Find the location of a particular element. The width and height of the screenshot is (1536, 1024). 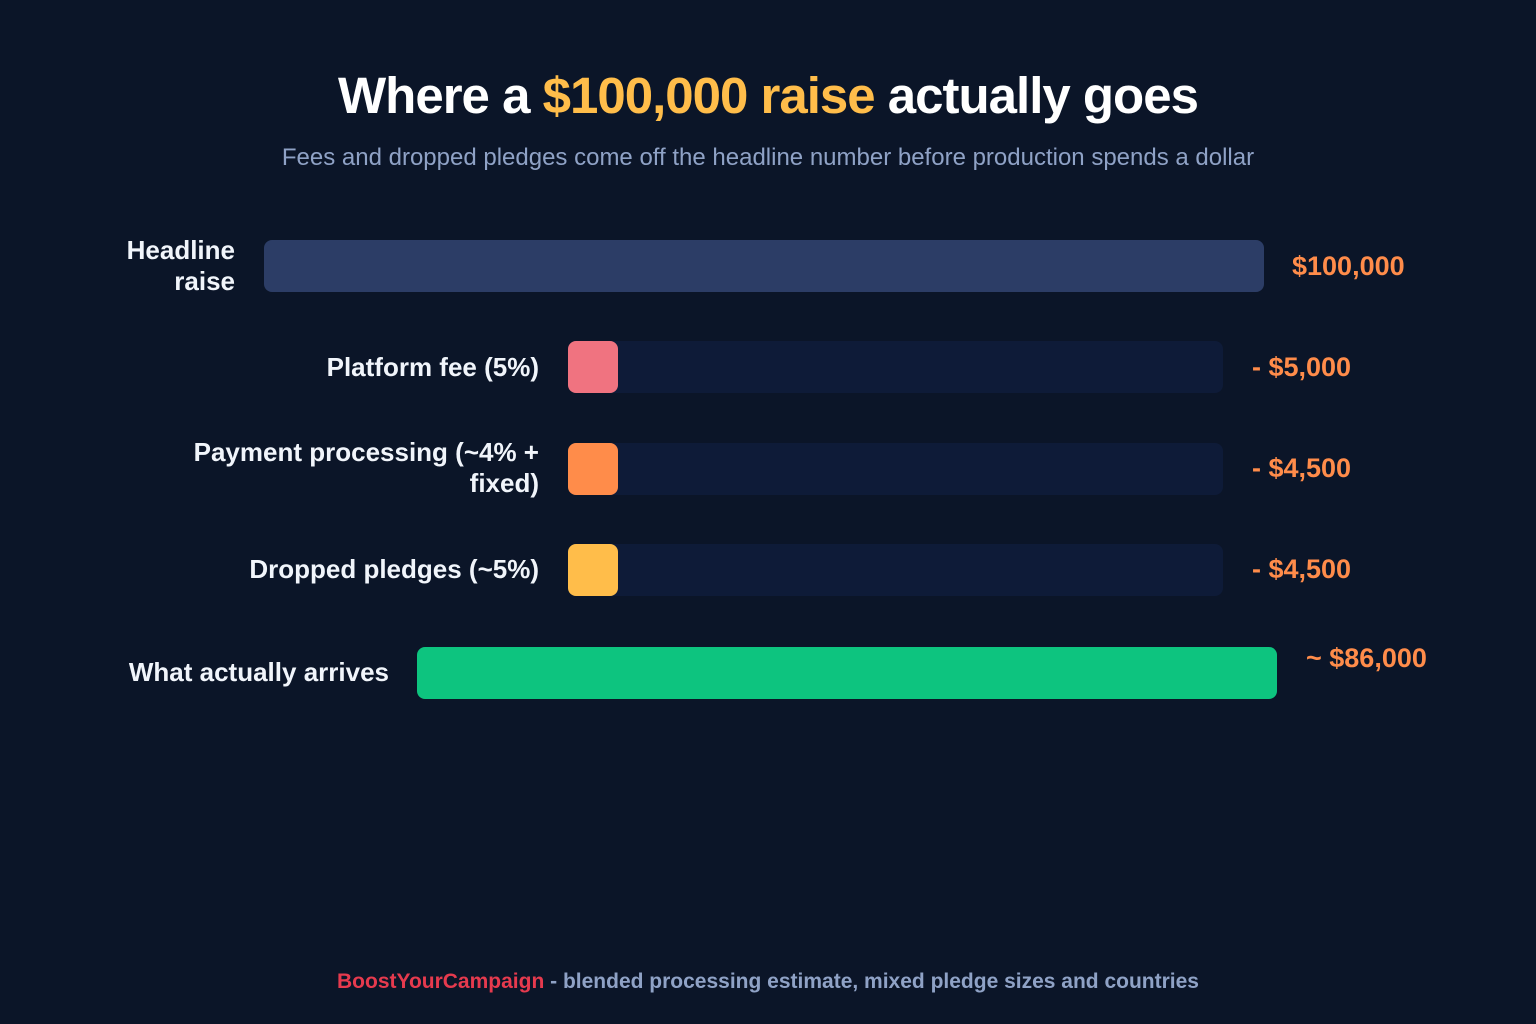

category-label-dropped-pledges: Dropped pledges (~5%) is located at coordinates (394, 569).